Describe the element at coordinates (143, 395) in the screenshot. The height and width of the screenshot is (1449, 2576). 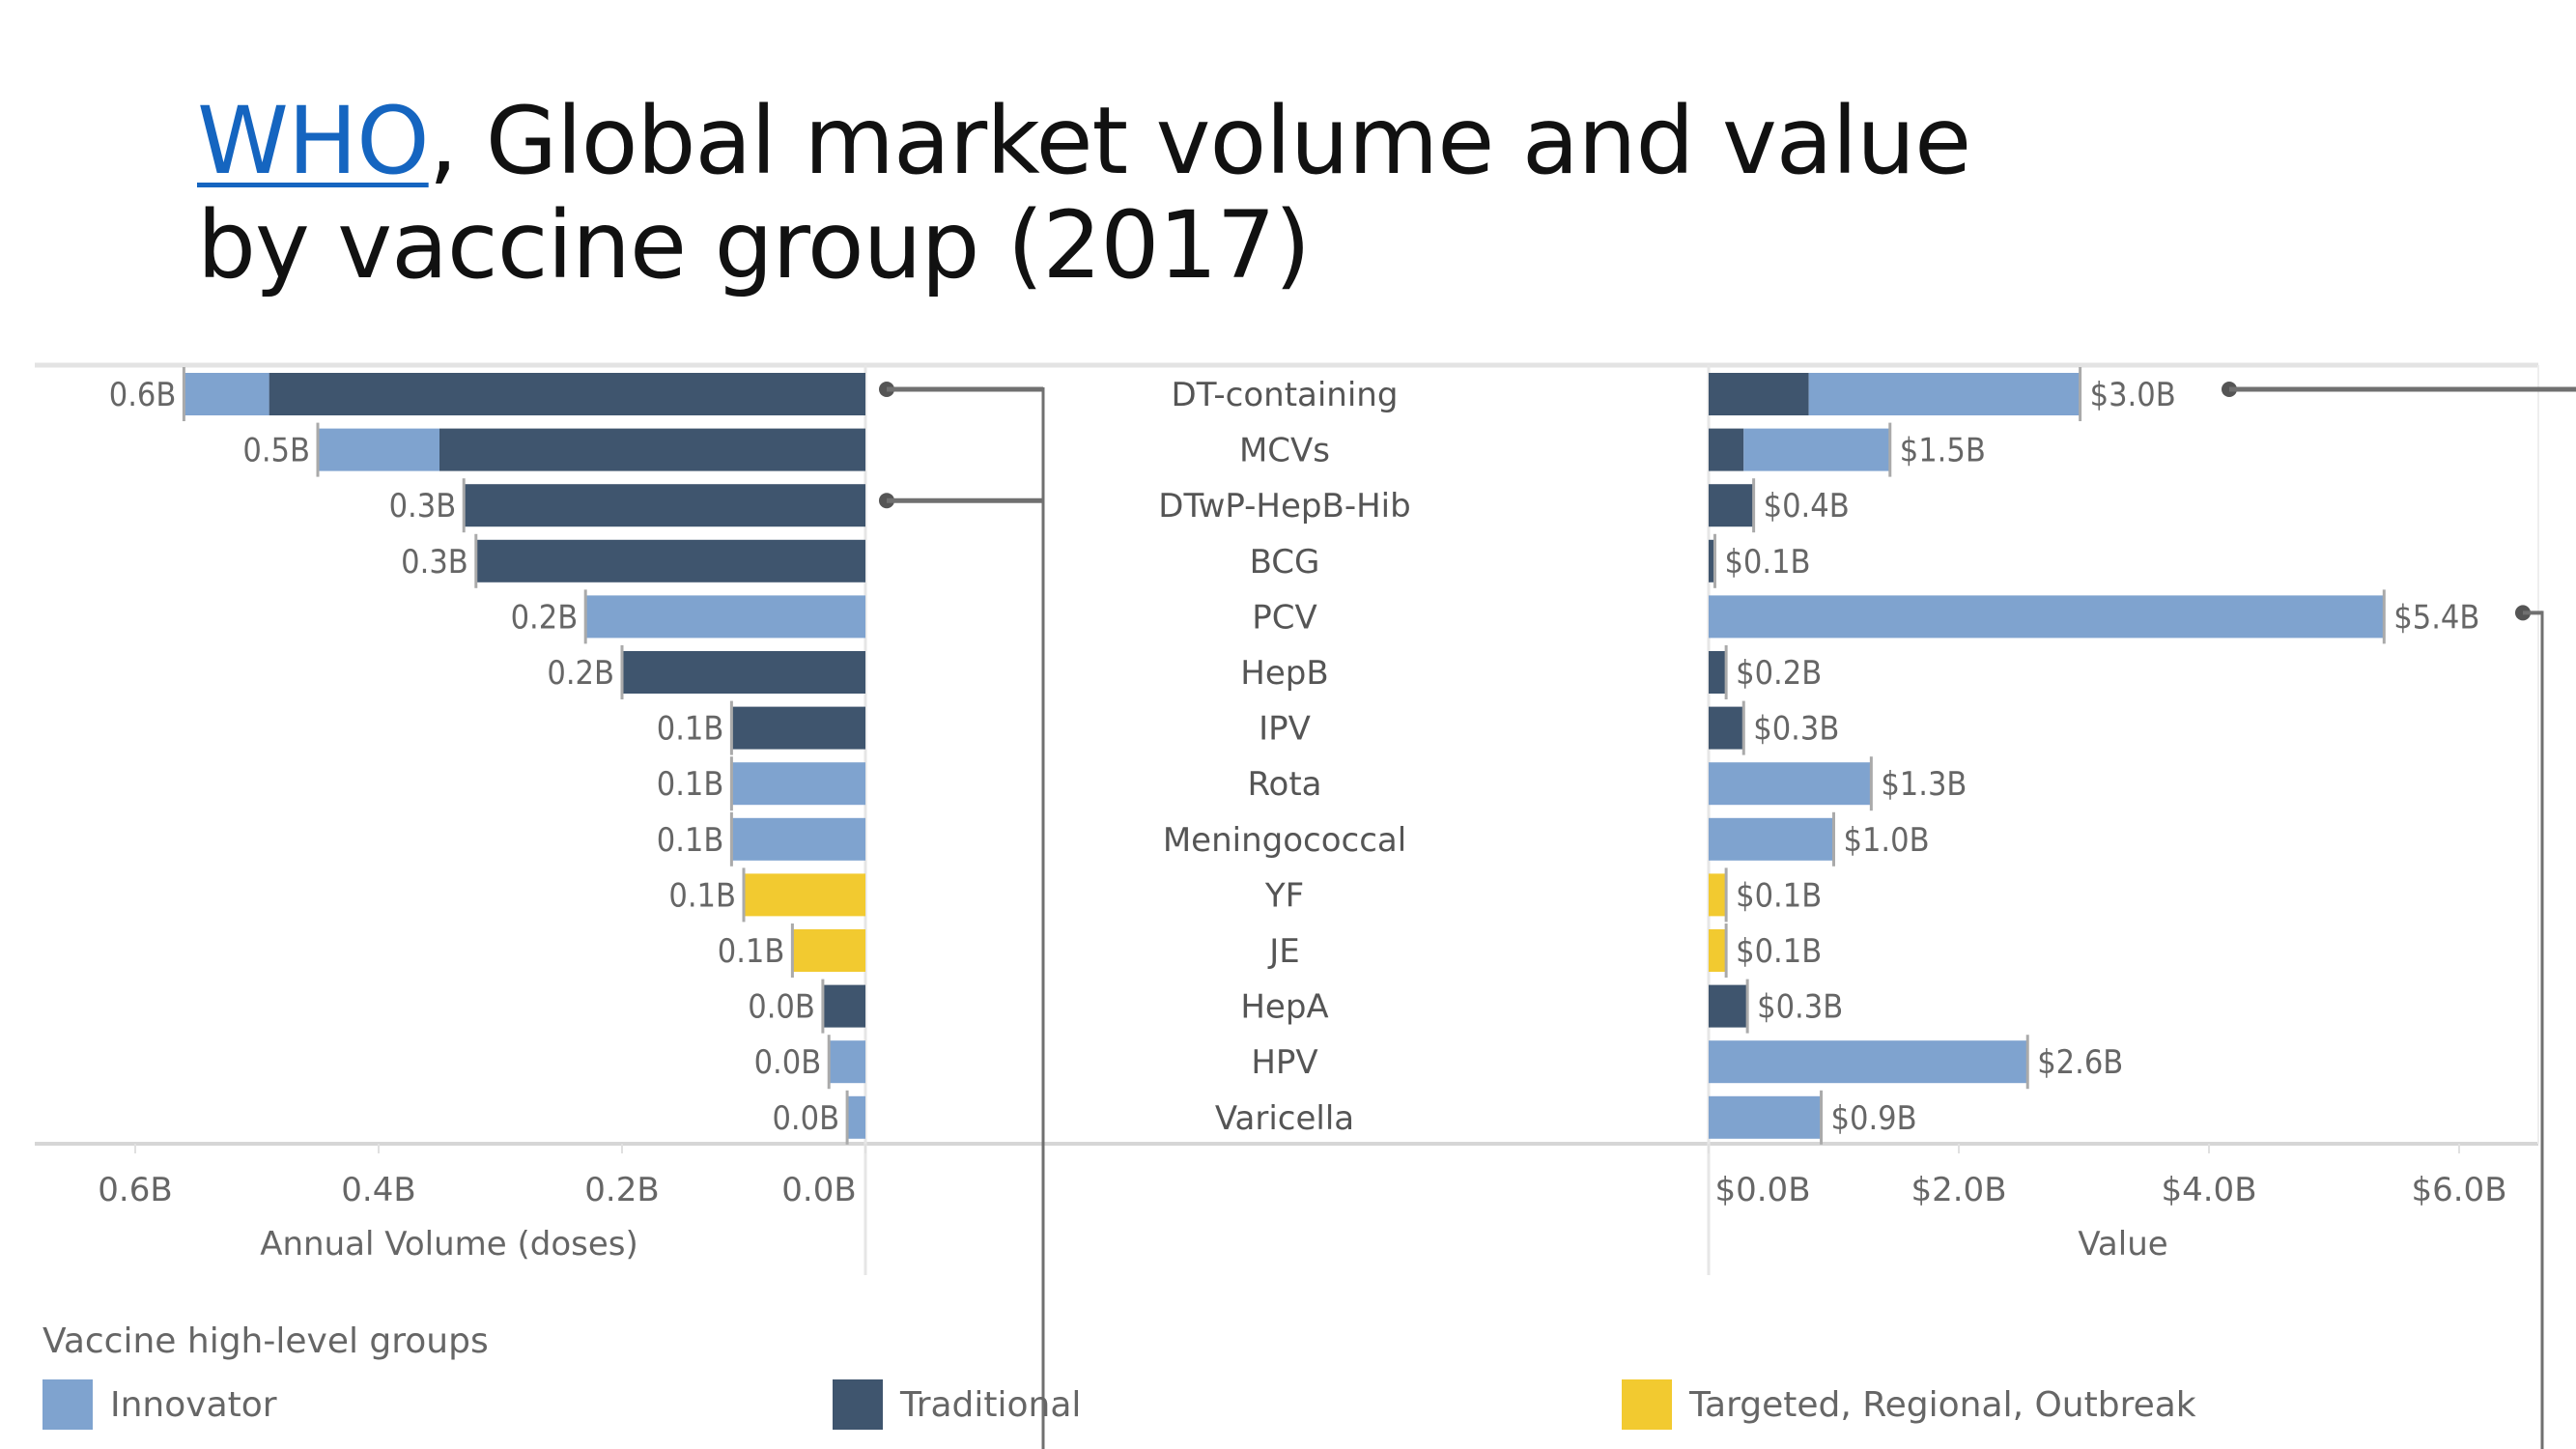
I see `volume-data-label: 0.6B` at that location.